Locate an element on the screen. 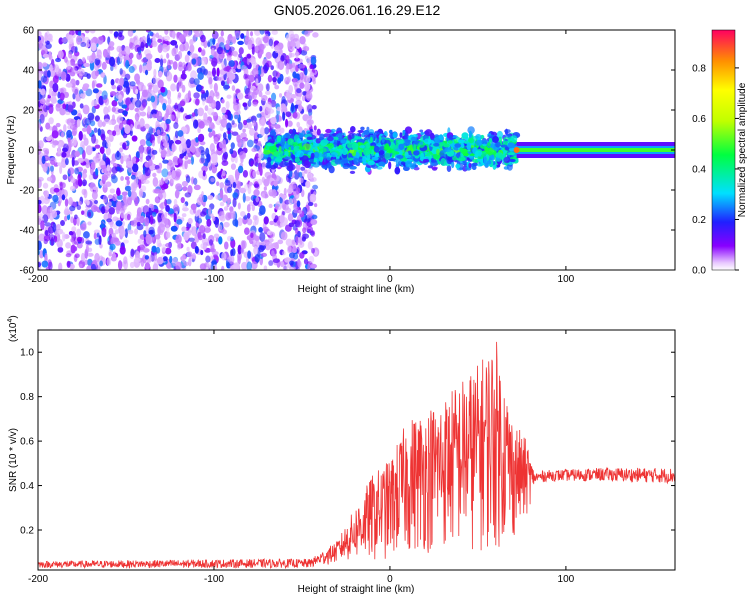 The width and height of the screenshot is (750, 605). colorbar-tick-label: 0.0 is located at coordinates (699, 271).